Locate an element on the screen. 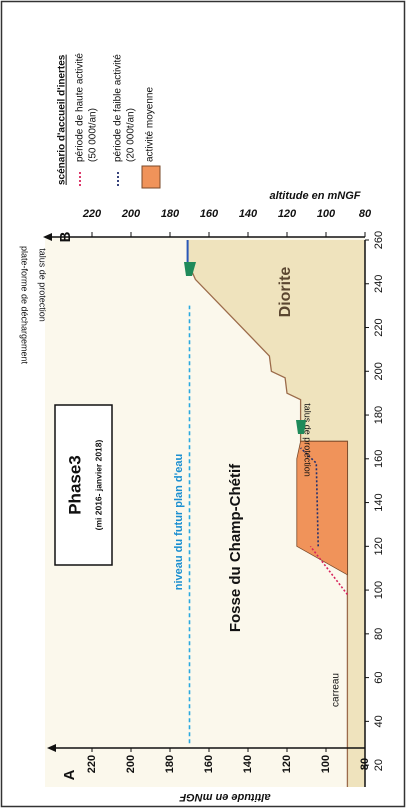  water-label: niveau du futur plan d'eau is located at coordinates (179, 522).